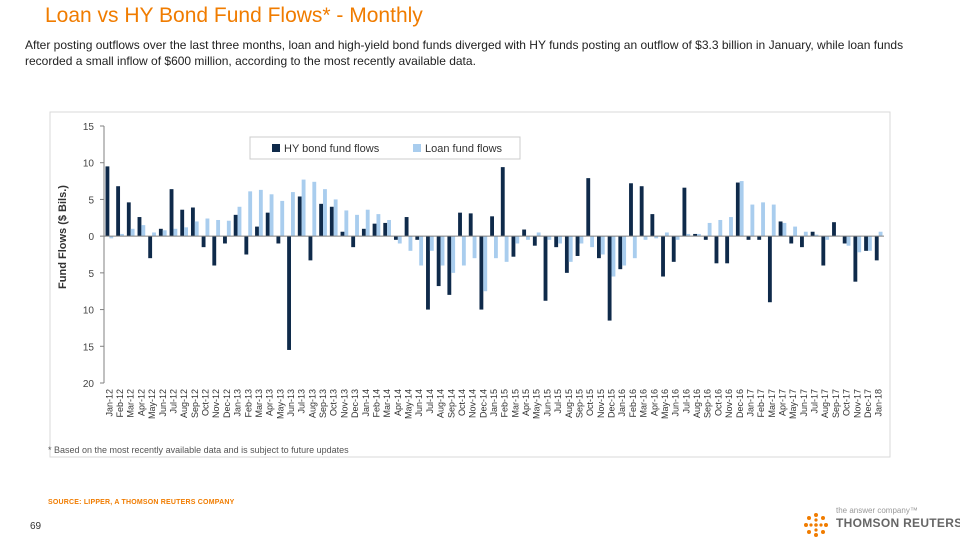  What do you see at coordinates (772, 403) in the screenshot?
I see `x-tick-label: Mar-17` at bounding box center [772, 403].